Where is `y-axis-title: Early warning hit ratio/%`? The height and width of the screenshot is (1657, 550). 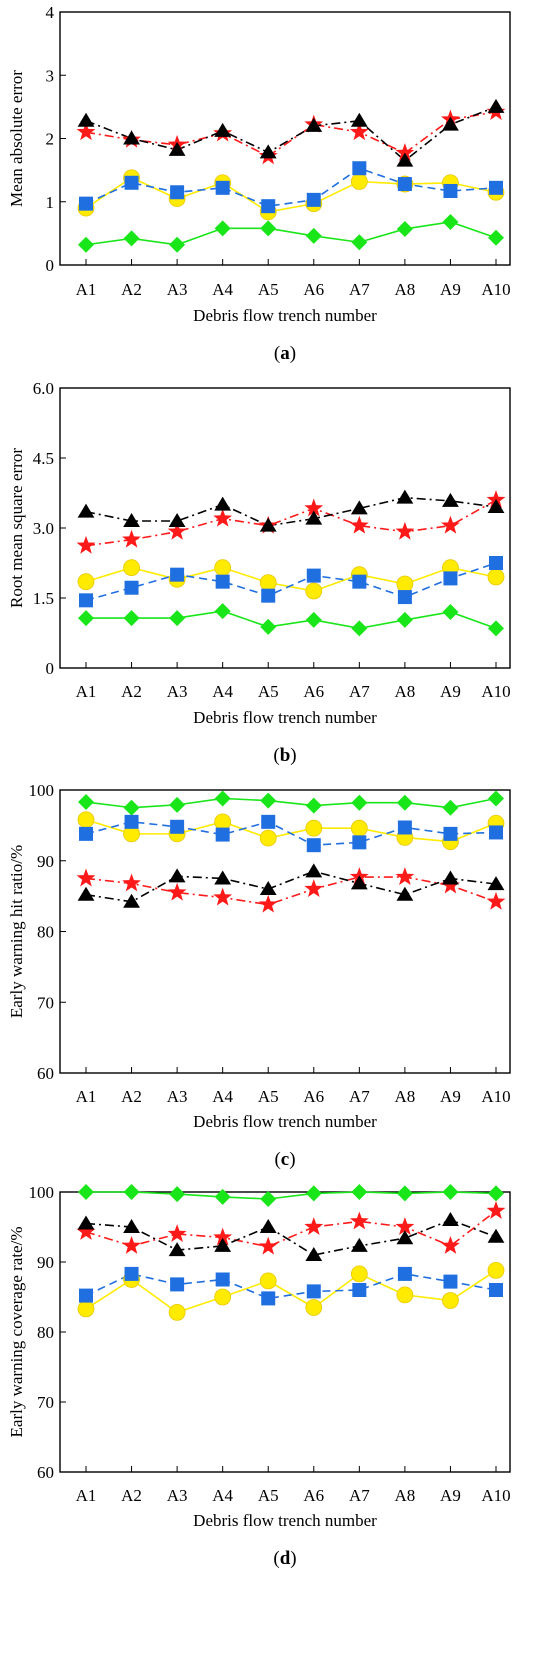 y-axis-title: Early warning hit ratio/% is located at coordinates (16, 931).